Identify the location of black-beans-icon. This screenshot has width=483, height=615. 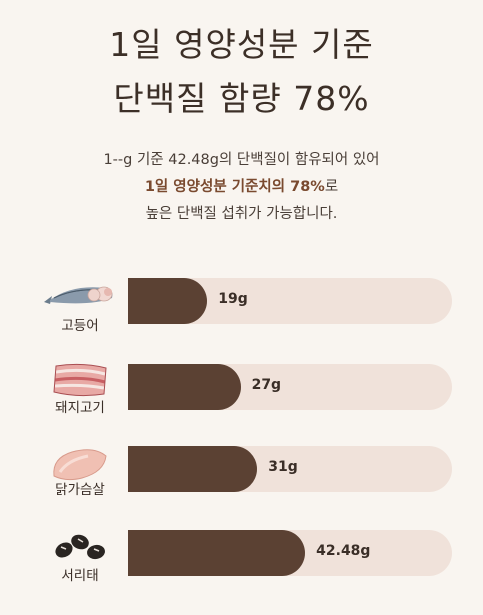
(80, 547).